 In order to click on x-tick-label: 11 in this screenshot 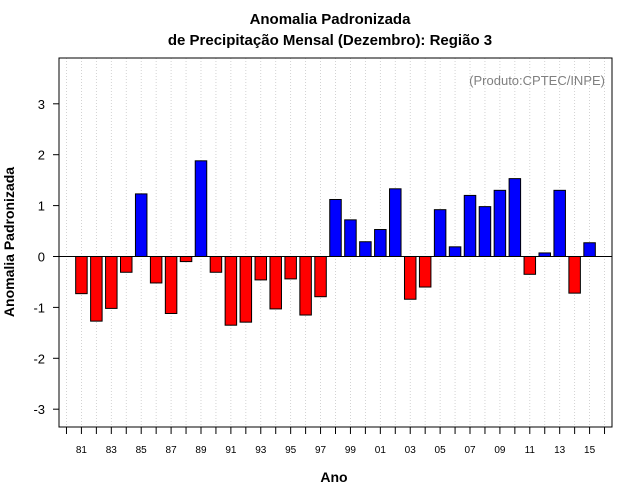, I will do `click(530, 450)`.